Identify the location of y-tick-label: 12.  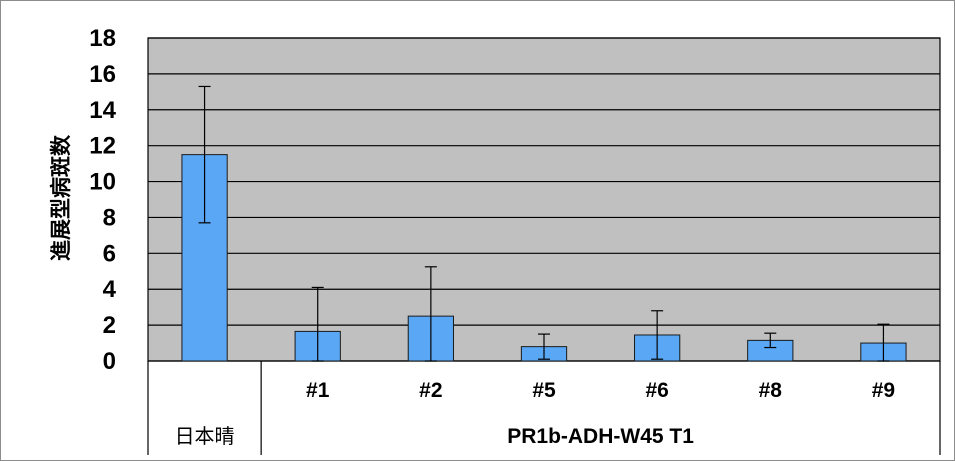
(102, 146).